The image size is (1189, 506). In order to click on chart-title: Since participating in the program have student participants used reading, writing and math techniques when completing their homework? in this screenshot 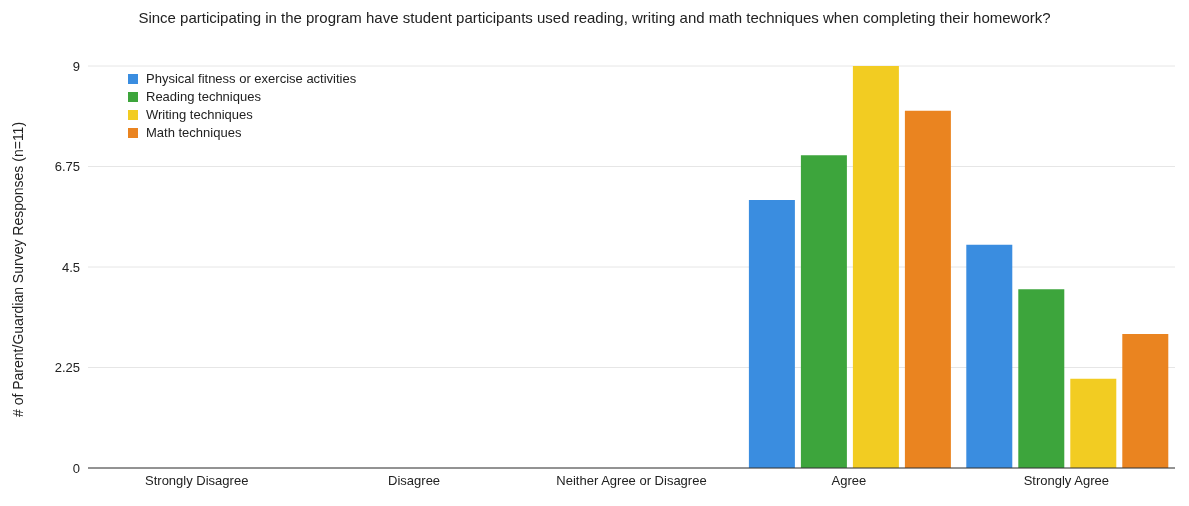, I will do `click(594, 18)`.